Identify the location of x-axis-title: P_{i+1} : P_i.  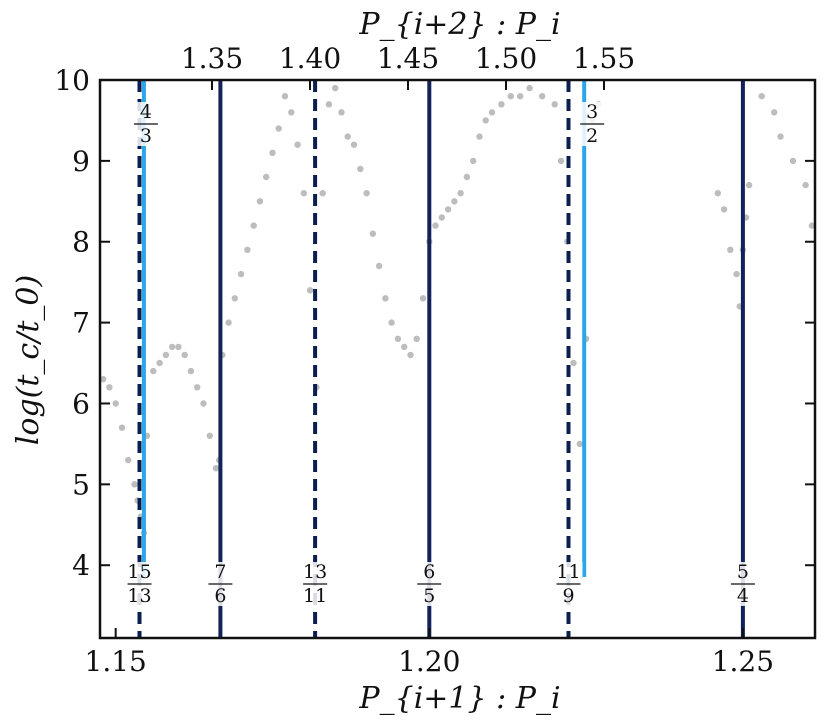
(459, 698).